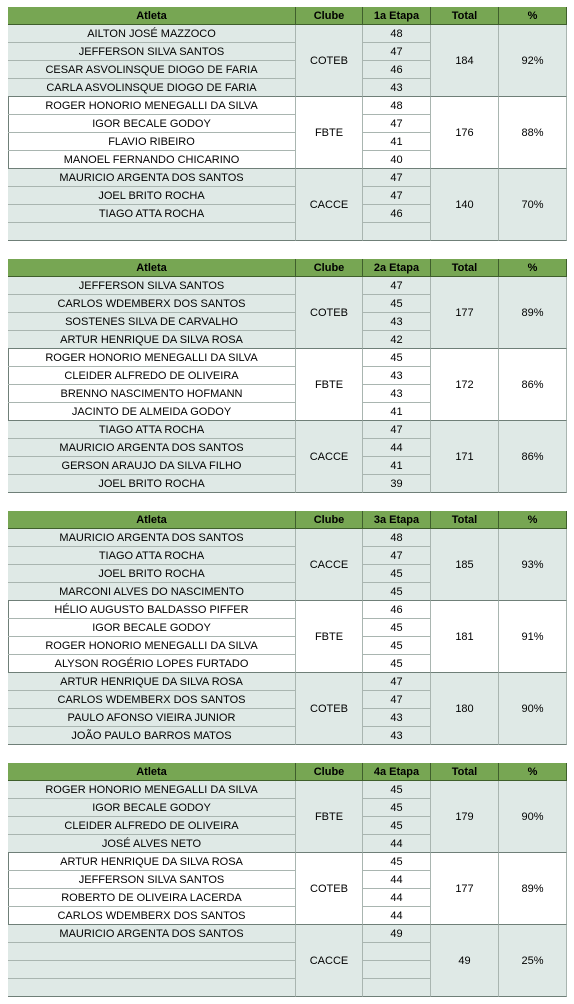 This screenshot has width=574, height=1004. What do you see at coordinates (465, 889) in the screenshot?
I see `total-cell: 177` at bounding box center [465, 889].